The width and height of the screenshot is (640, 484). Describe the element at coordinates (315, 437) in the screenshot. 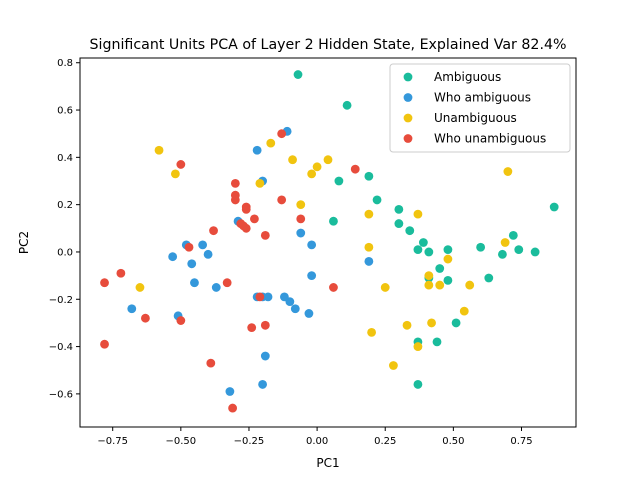

I see `x-axis-ticks: −0.75 −0.50 −0.25 0.00 0.25 0.50 0.75` at that location.